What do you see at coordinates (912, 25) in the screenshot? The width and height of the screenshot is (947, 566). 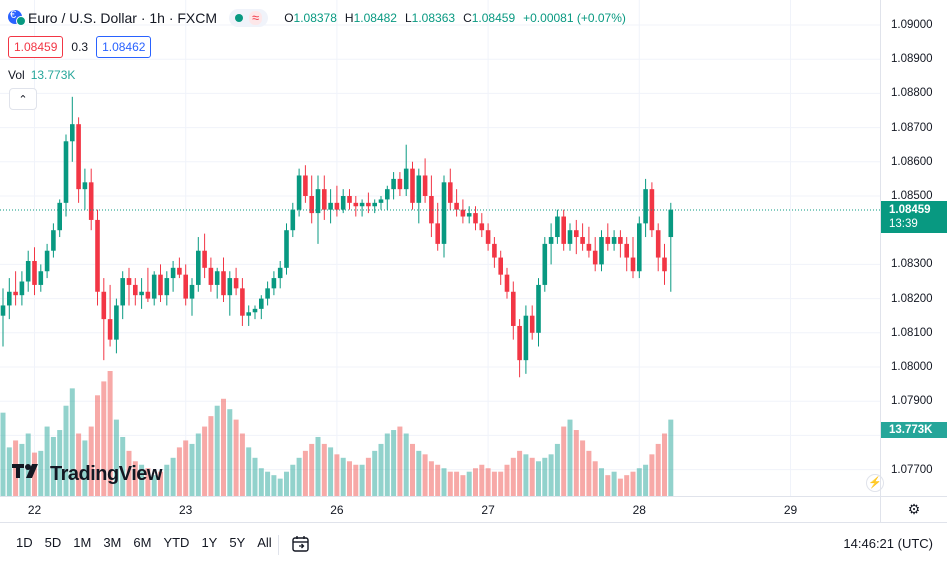 I see `price-tick-label: 1.09000` at bounding box center [912, 25].